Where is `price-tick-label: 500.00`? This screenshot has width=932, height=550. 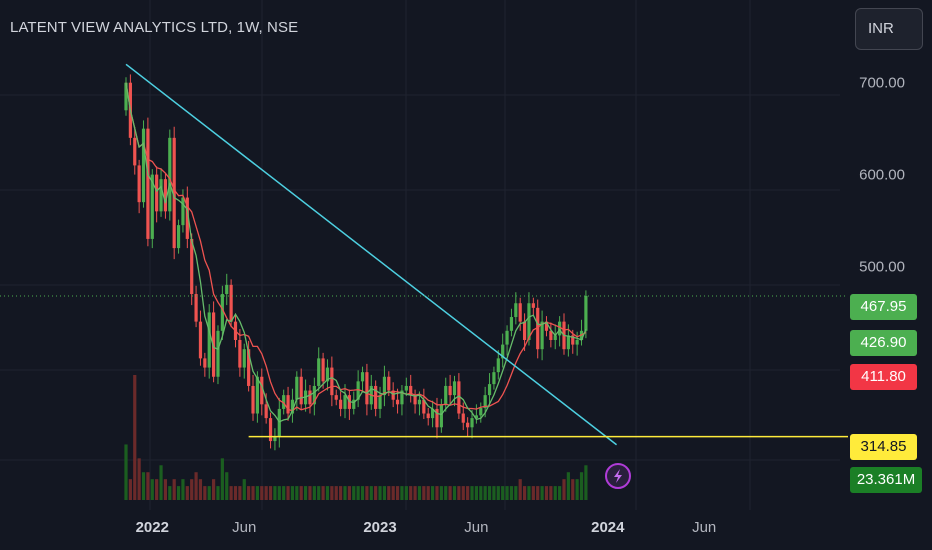
price-tick-label: 500.00 is located at coordinates (882, 266).